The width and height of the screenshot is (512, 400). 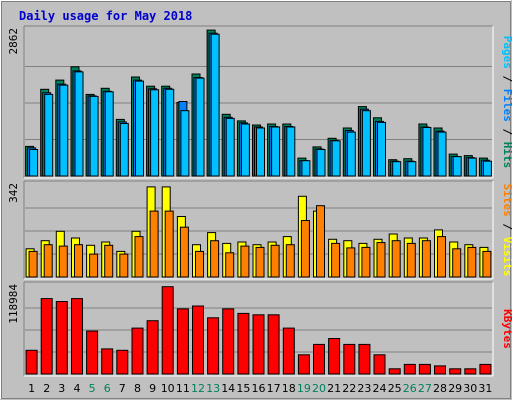 What do you see at coordinates (304, 388) in the screenshot?
I see `day-label-19: 19` at bounding box center [304, 388].